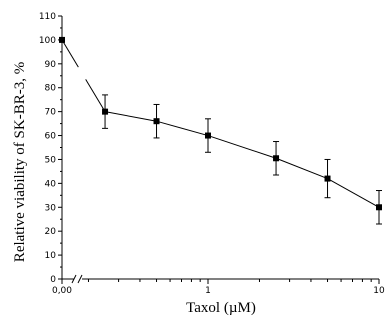 Image resolution: width=389 pixels, height=322 pixels. I want to click on y-tick-label: 50, so click(51, 160).